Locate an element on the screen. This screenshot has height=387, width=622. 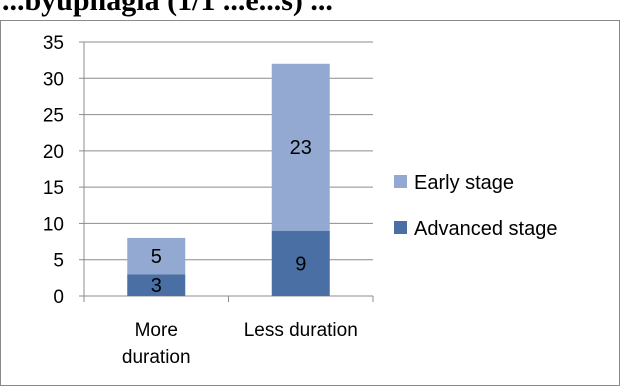
legend-label-early-stage: Early stage is located at coordinates (464, 183).